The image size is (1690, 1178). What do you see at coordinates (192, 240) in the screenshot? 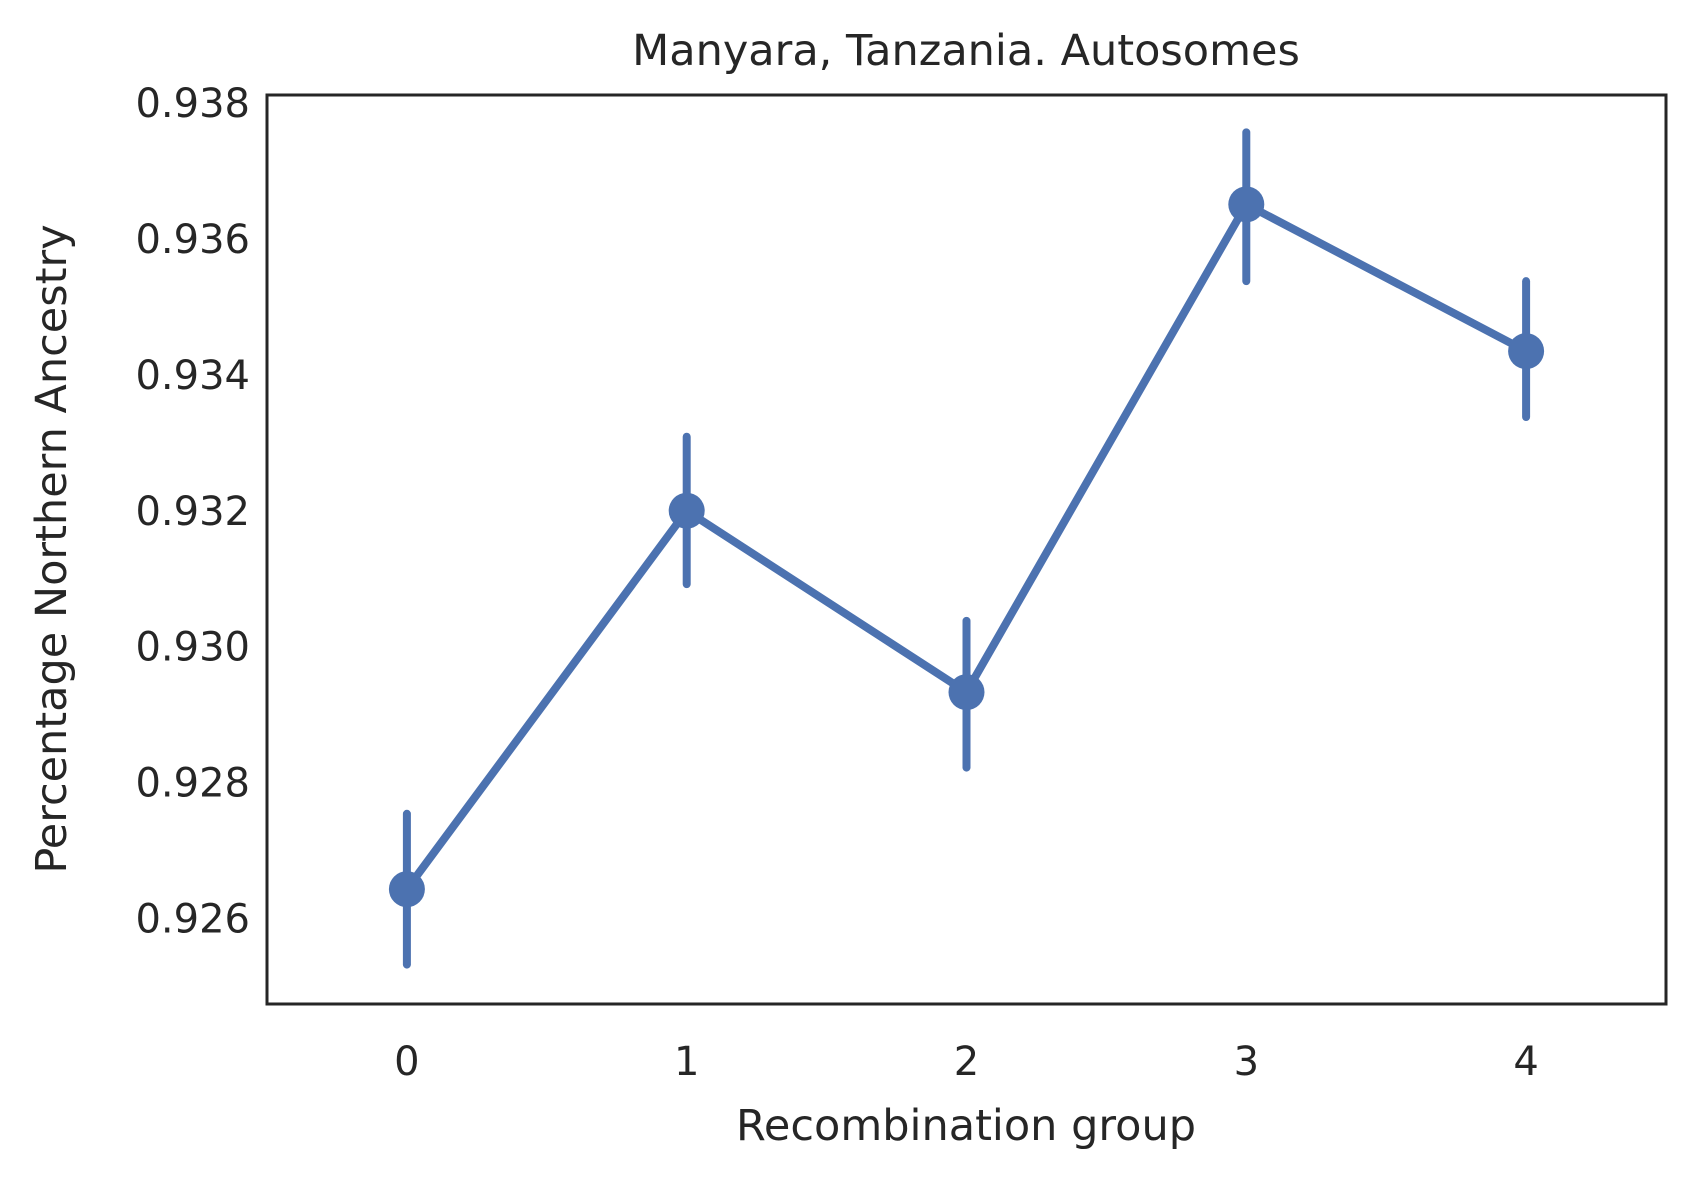
I see `y-tick-label-0.936: 0.936` at bounding box center [192, 240].